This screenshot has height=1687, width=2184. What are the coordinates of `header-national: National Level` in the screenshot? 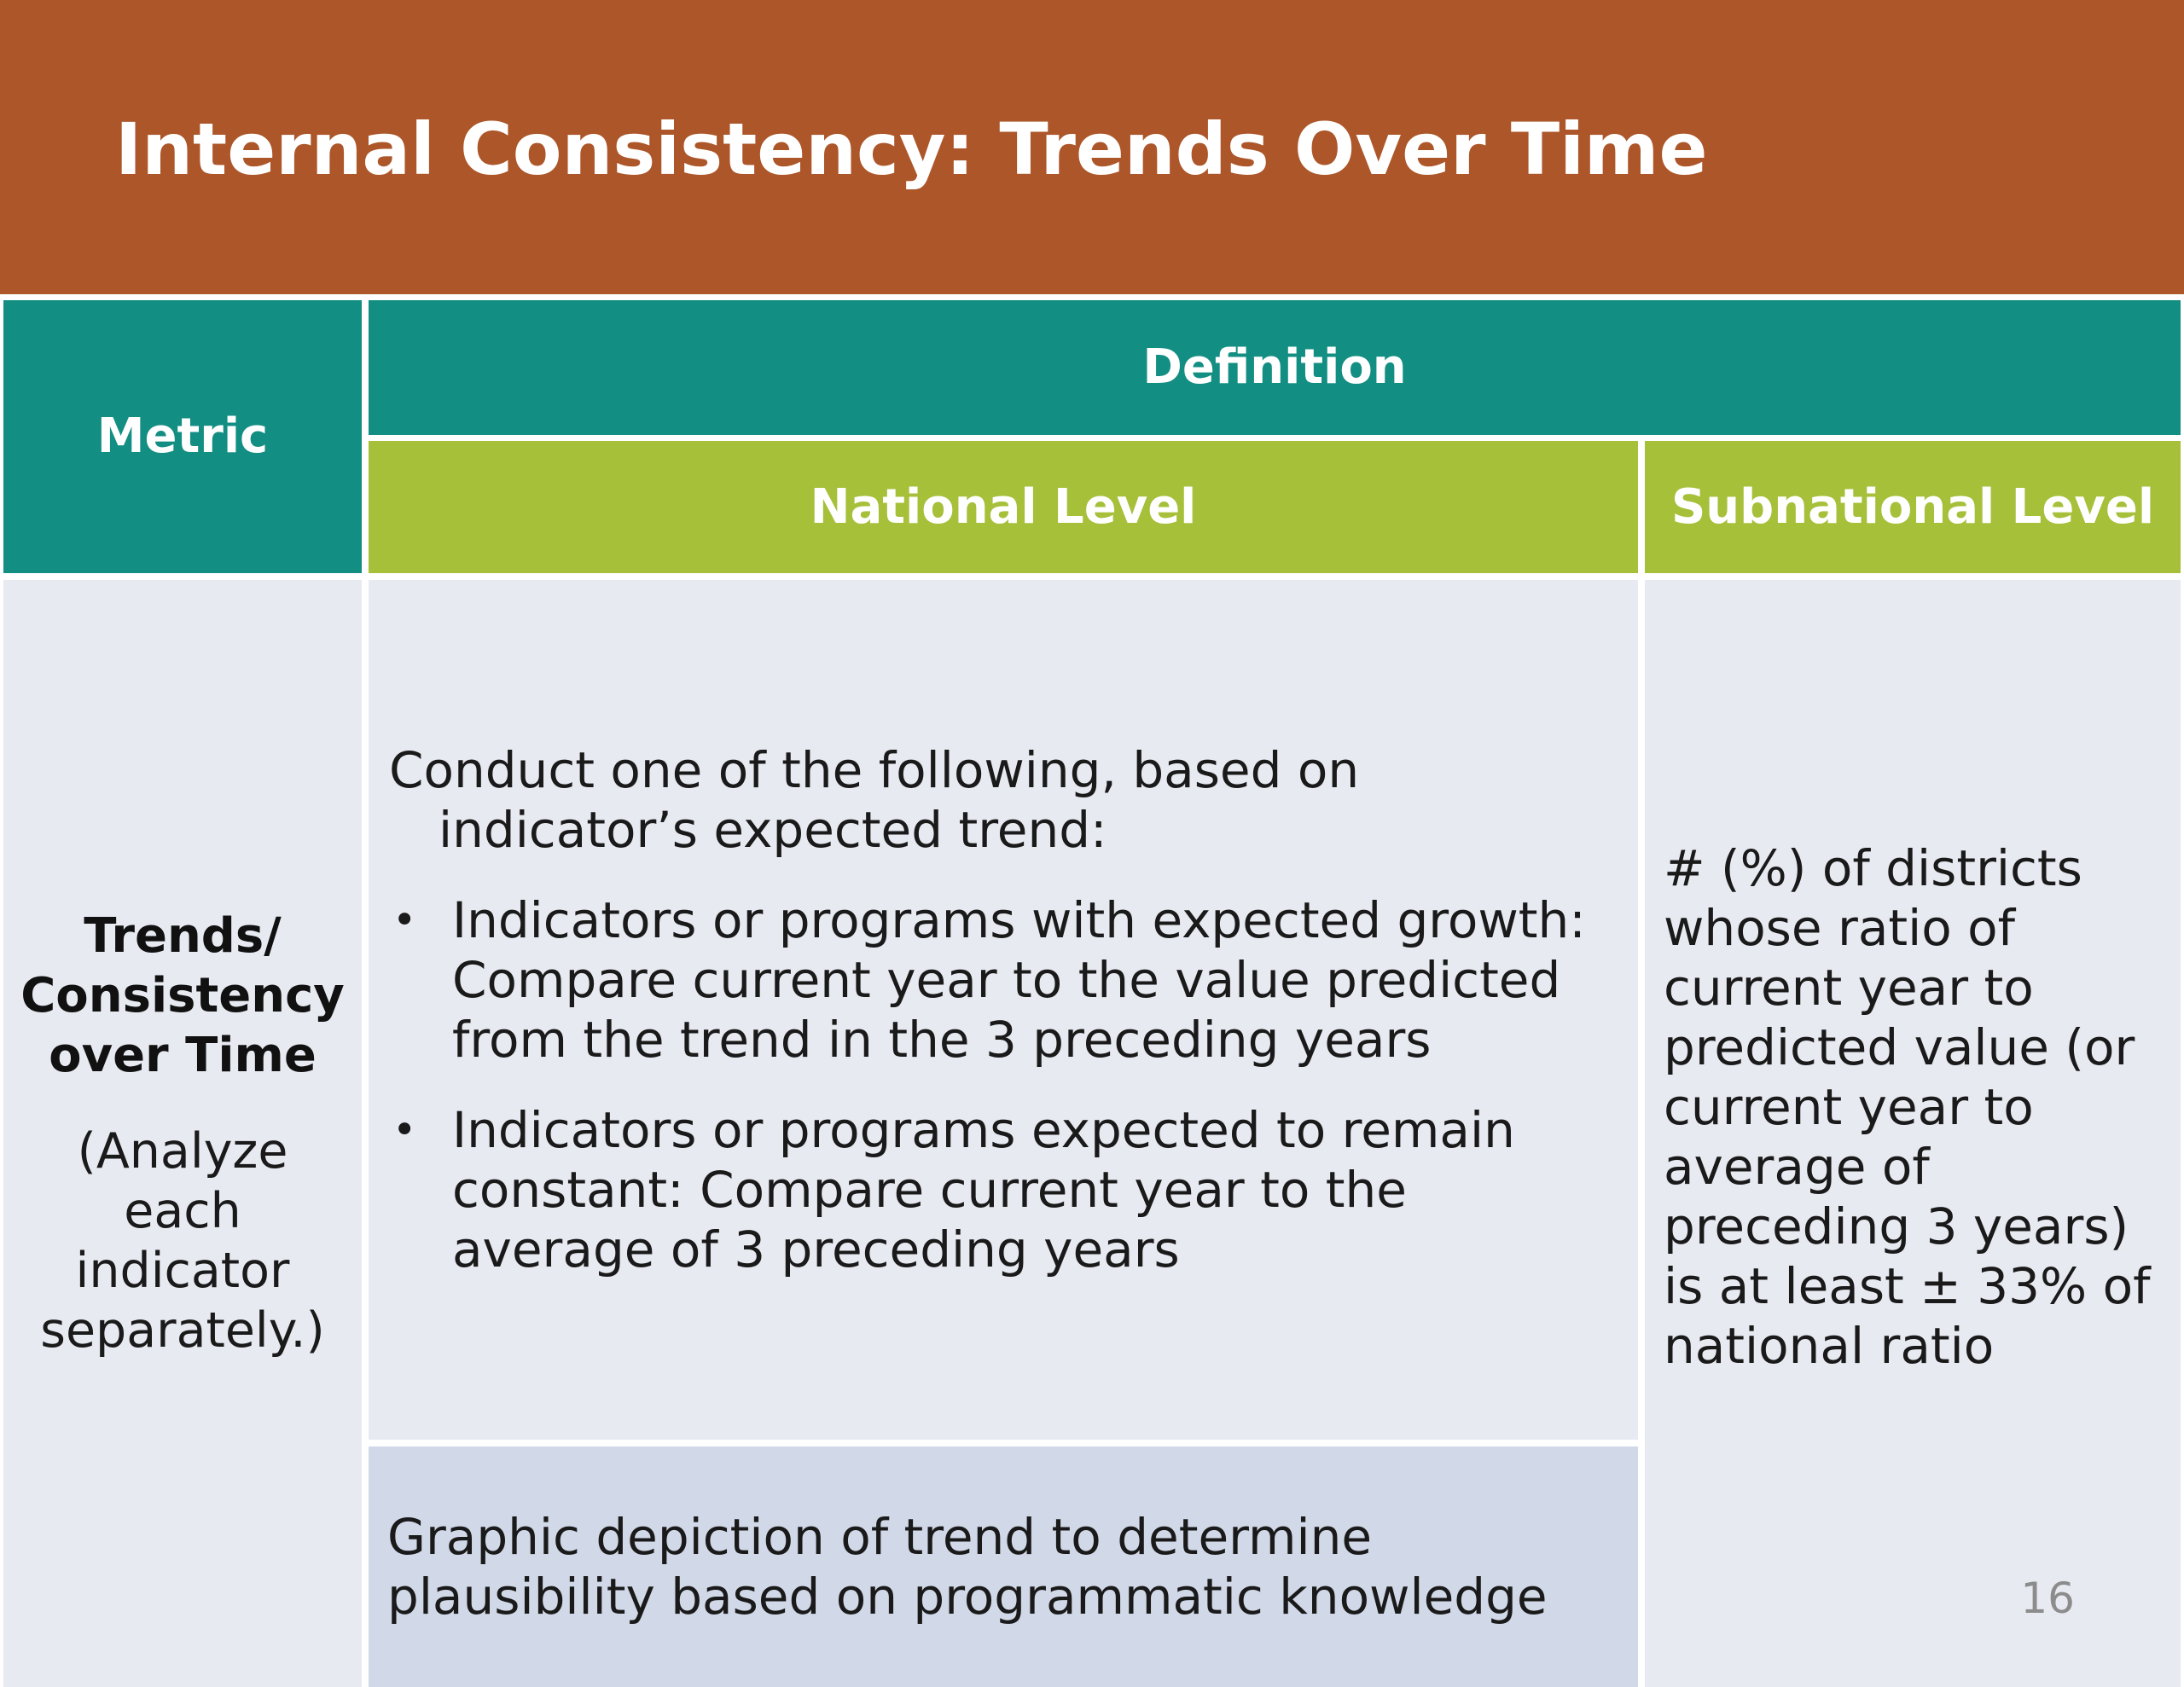 It's located at (1003, 507).